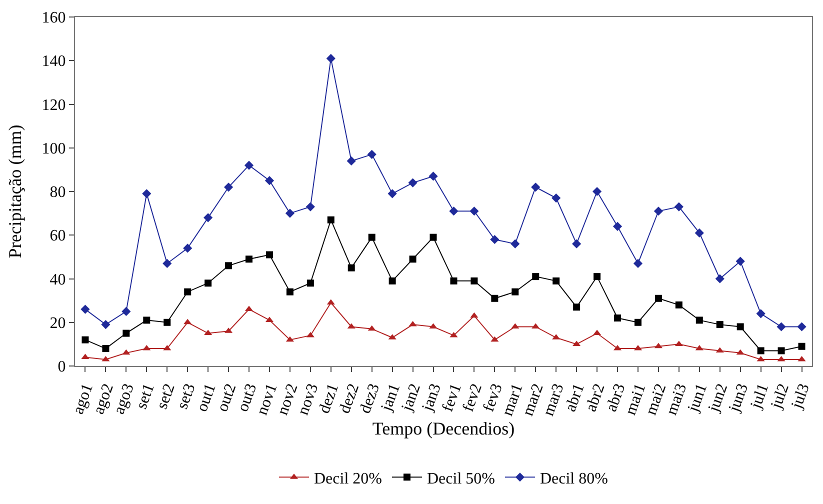  What do you see at coordinates (58, 193) in the screenshot?
I see `y-tick-label: 80` at bounding box center [58, 193].